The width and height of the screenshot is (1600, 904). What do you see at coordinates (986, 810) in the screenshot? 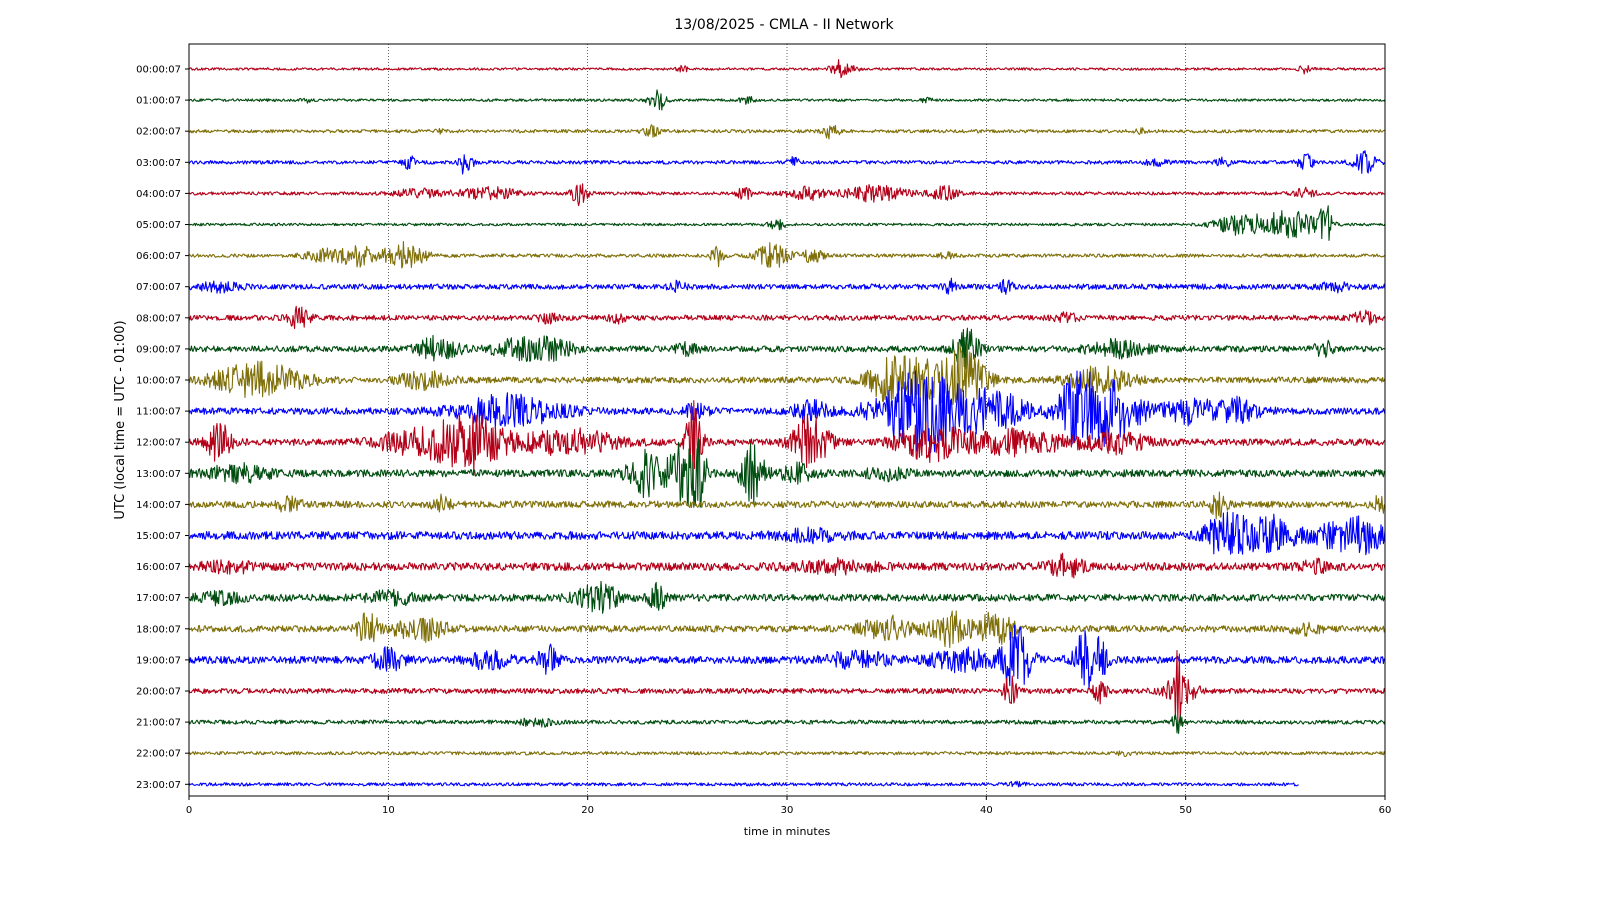
I see `x-tick-label: 40` at bounding box center [986, 810].